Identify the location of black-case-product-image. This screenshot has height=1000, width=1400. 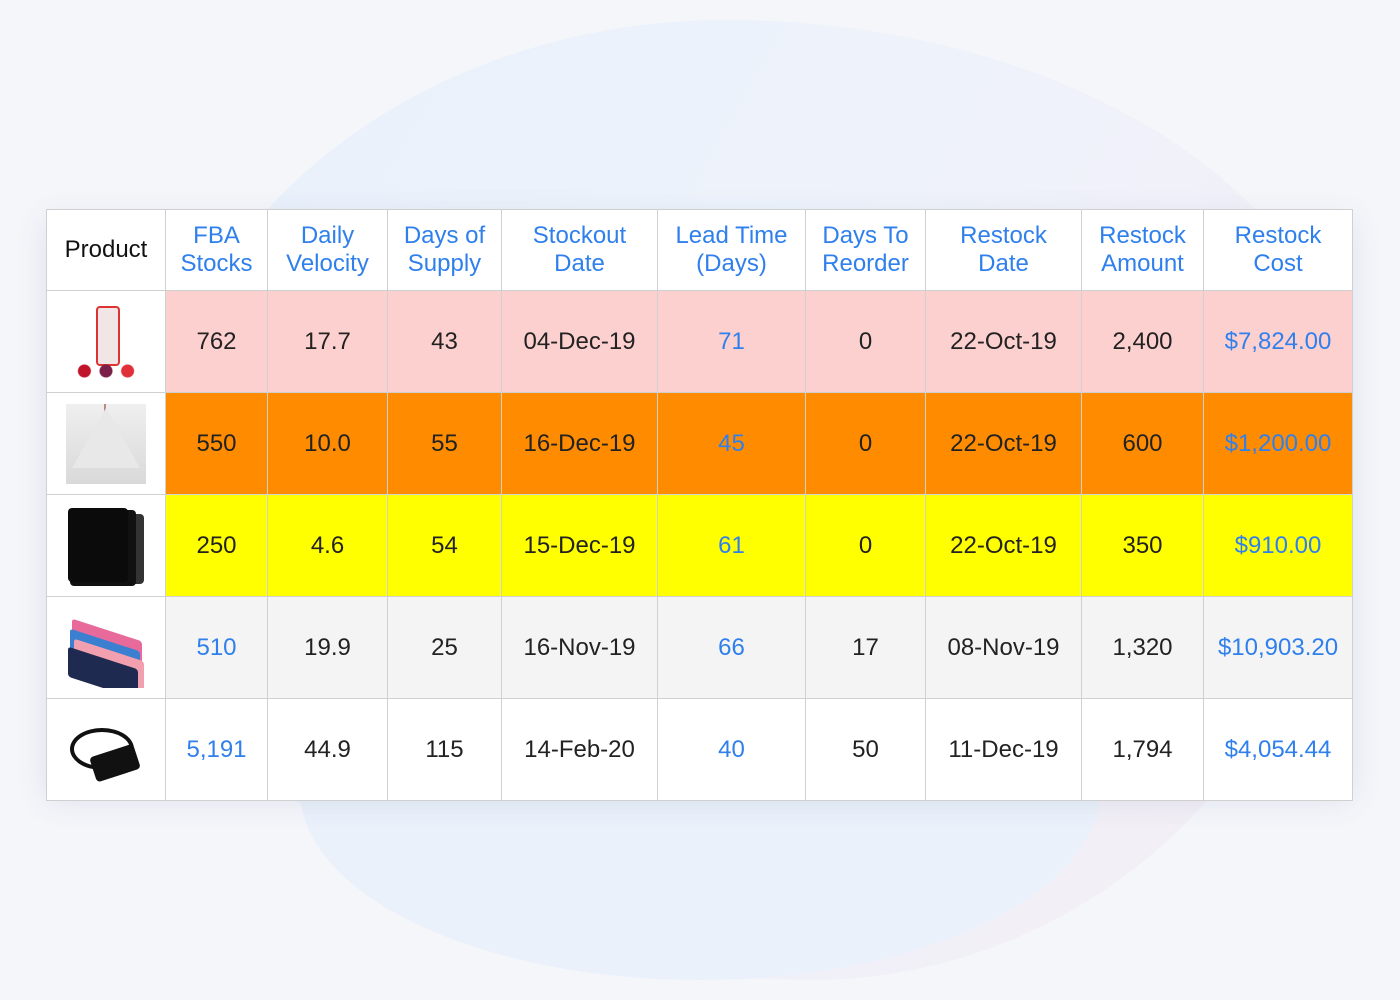
(106, 545).